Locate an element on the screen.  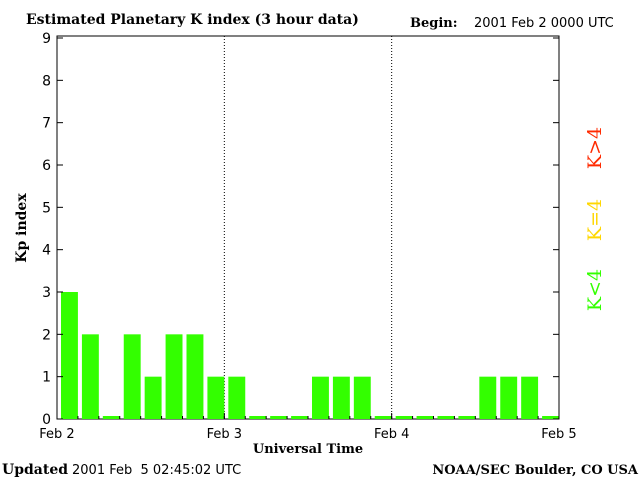
x-tick-label: Feb 4 is located at coordinates (391, 434).